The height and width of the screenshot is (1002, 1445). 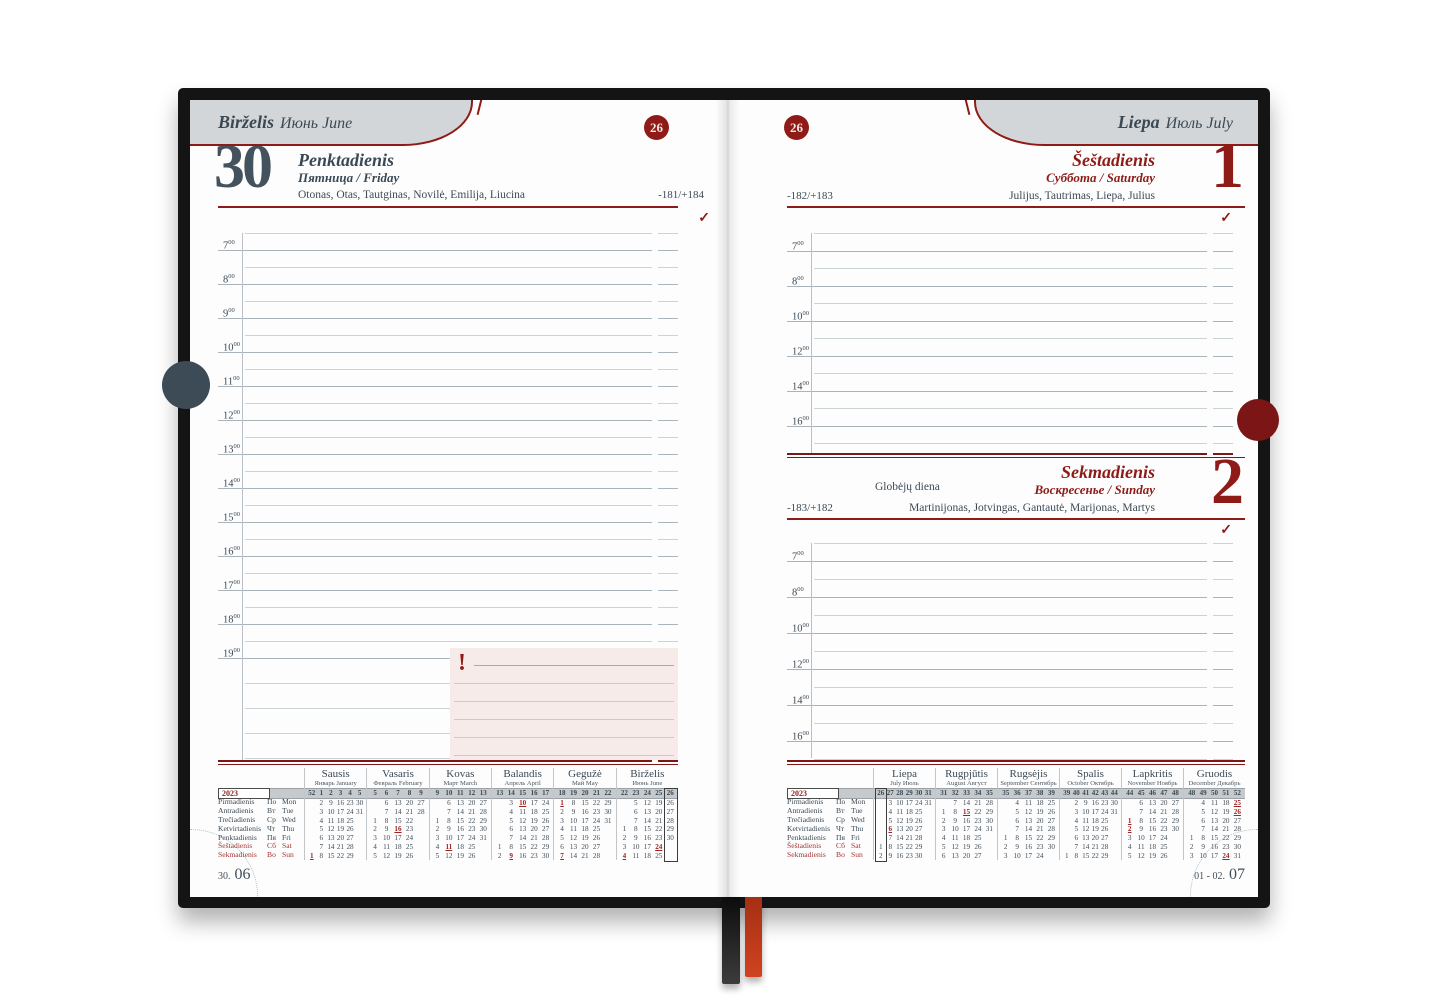 I want to click on date-cell: 28, so click(x=596, y=855).